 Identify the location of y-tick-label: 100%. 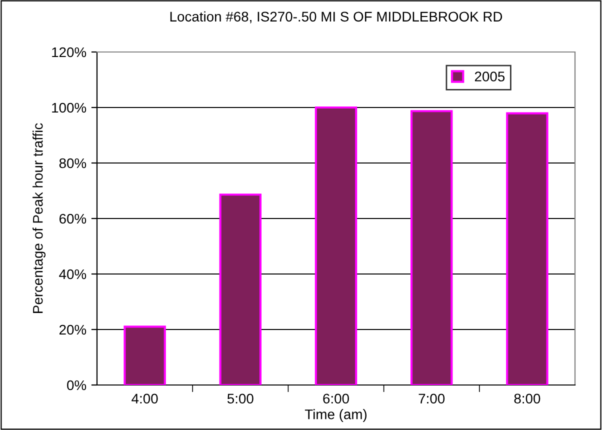
(69, 107).